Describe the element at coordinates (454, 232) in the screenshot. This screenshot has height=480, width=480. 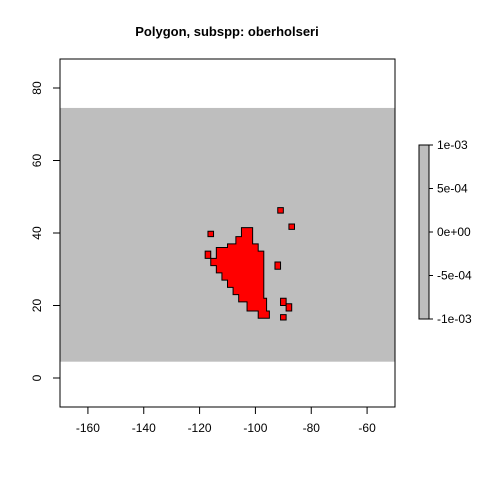
I see `legend-tick-label: 0e+00` at that location.